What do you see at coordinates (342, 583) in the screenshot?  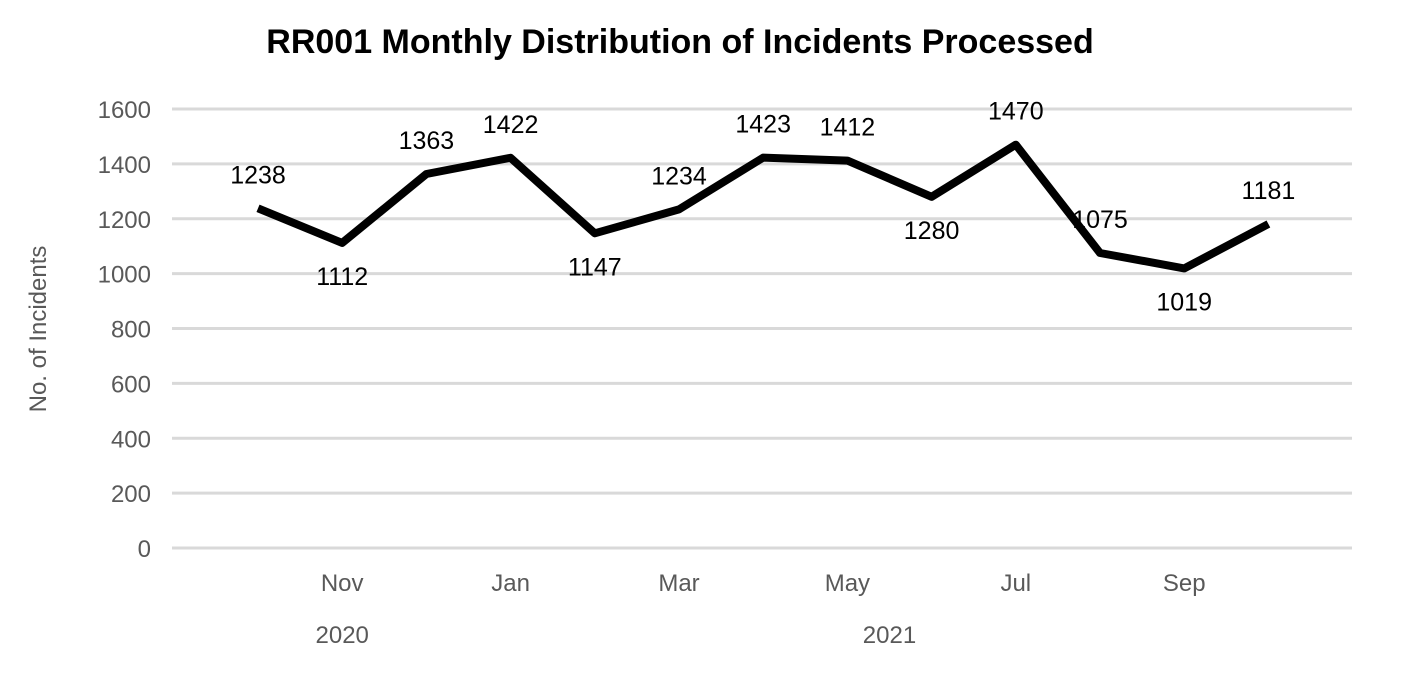 I see `x-tick-label-nov: Nov` at bounding box center [342, 583].